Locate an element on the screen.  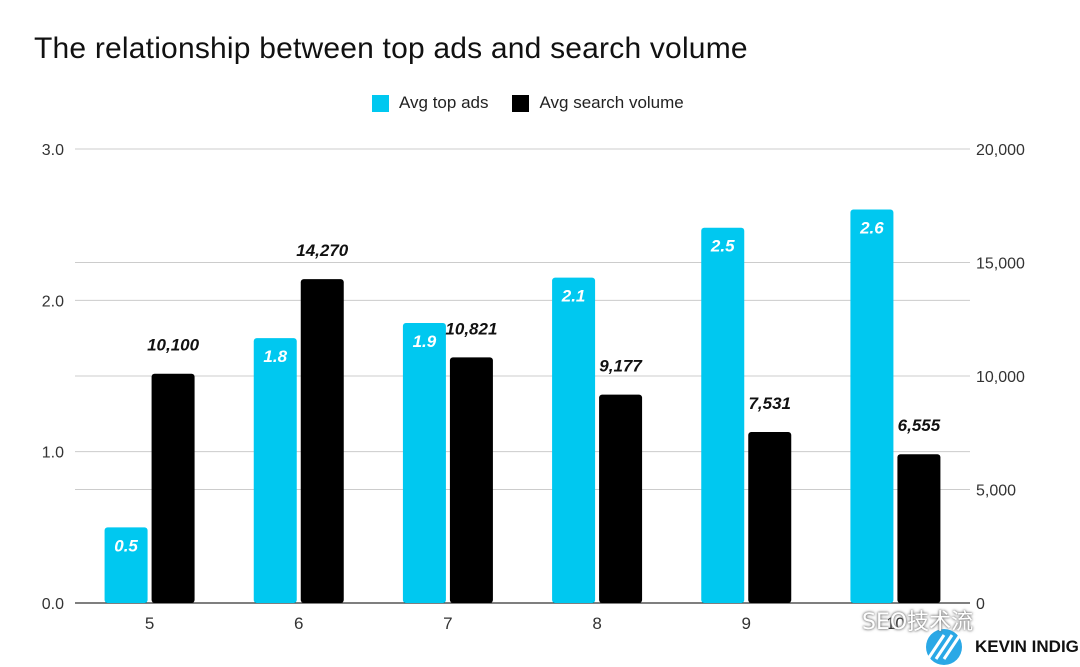
data-label-avg-search-volume: 10,100 is located at coordinates (173, 345).